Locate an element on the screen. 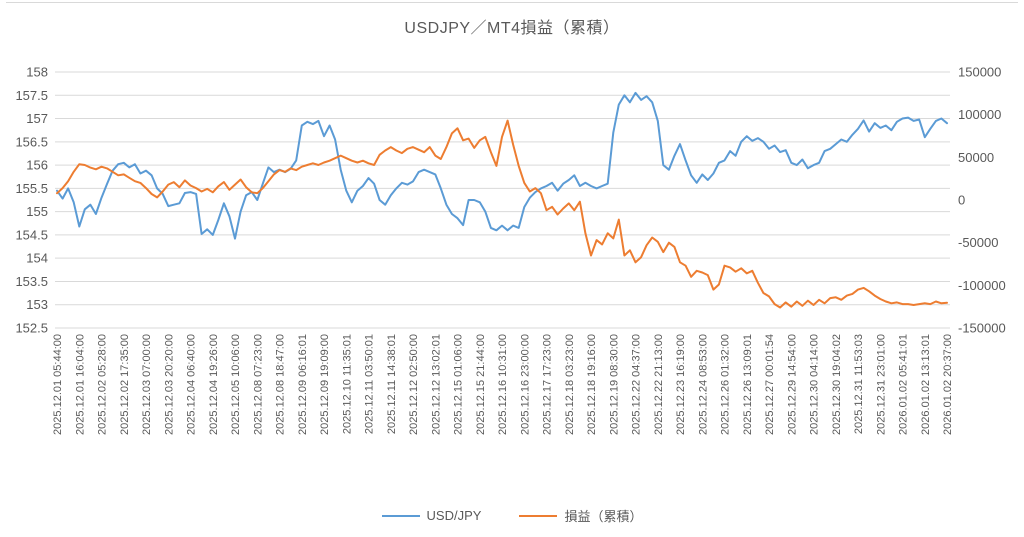  x-axis-tick-label: 2025.12.03 07:00:00 is located at coordinates (147, 384).